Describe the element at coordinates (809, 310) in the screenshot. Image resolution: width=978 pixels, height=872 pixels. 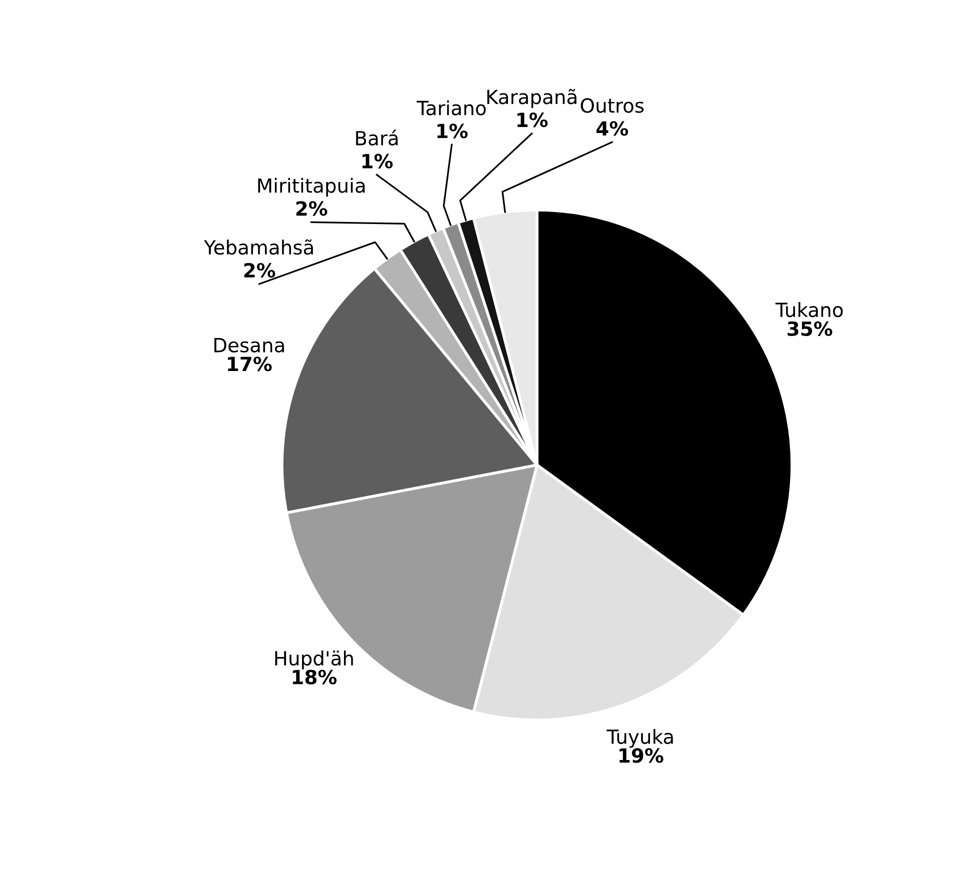
I see `slice-label: Tukano` at that location.